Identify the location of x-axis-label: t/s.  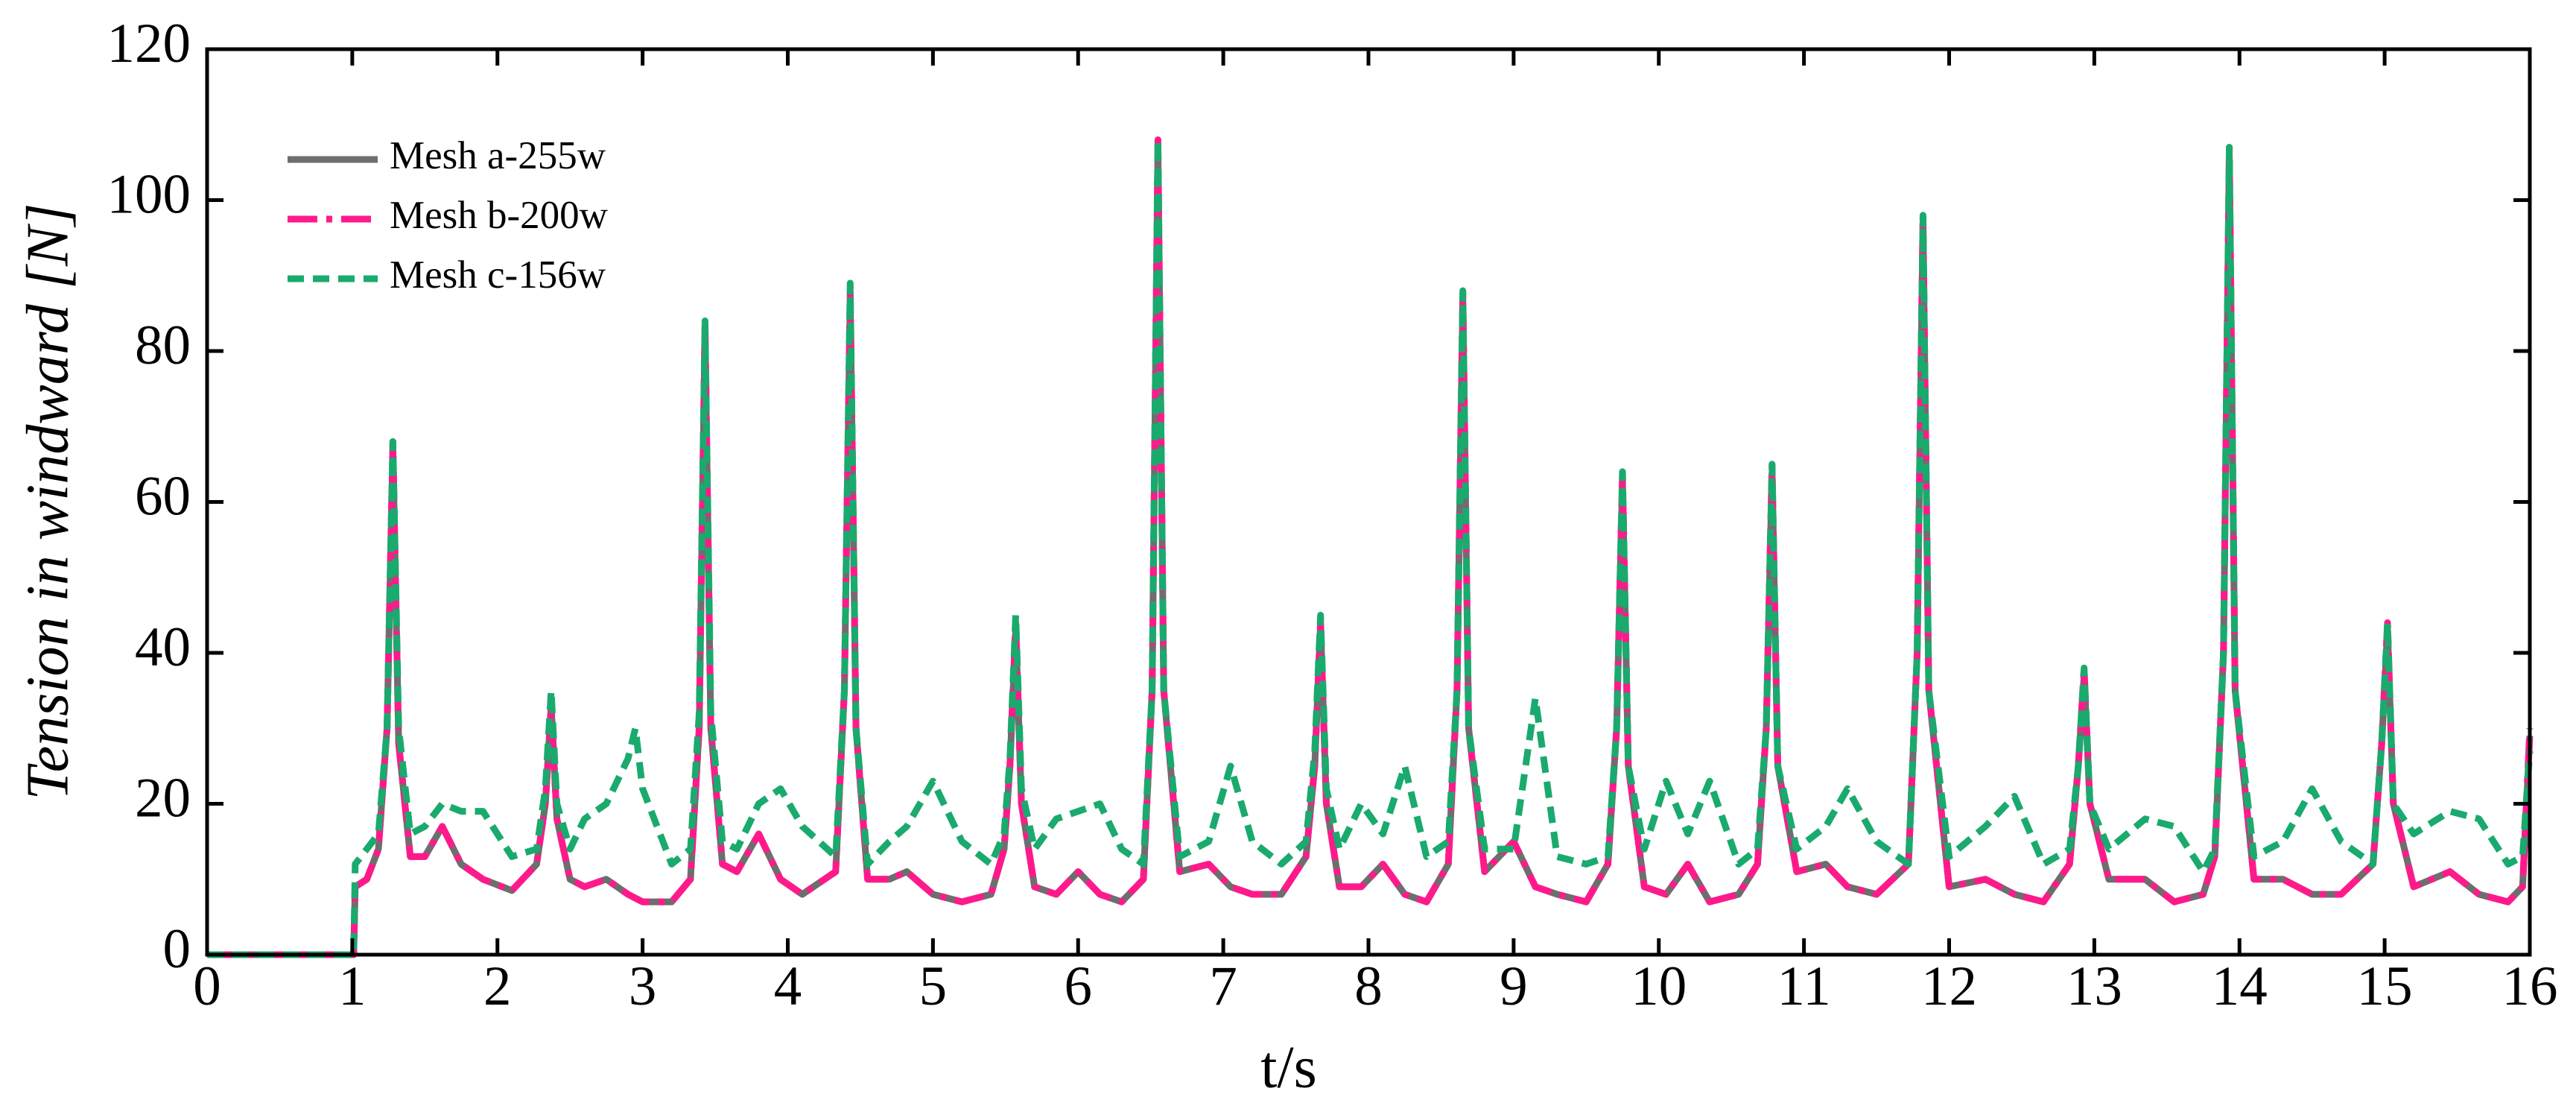
(1289, 1067).